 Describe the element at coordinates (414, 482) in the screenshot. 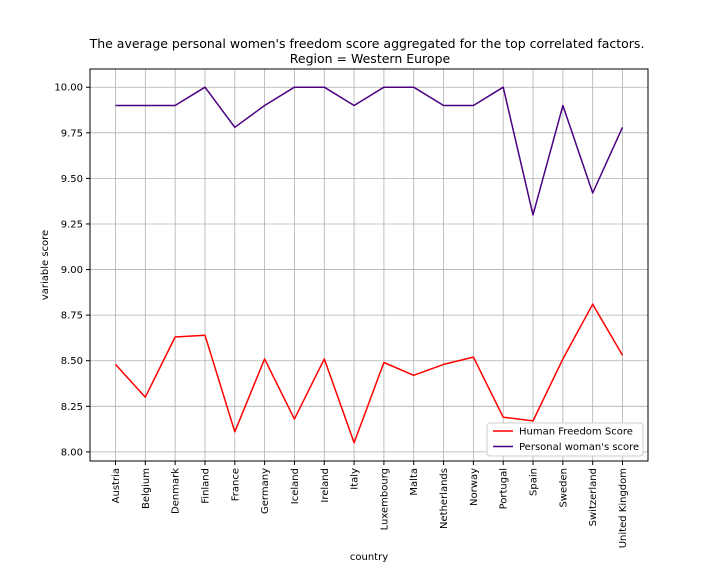

I see `x-tick-label: Malta` at that location.